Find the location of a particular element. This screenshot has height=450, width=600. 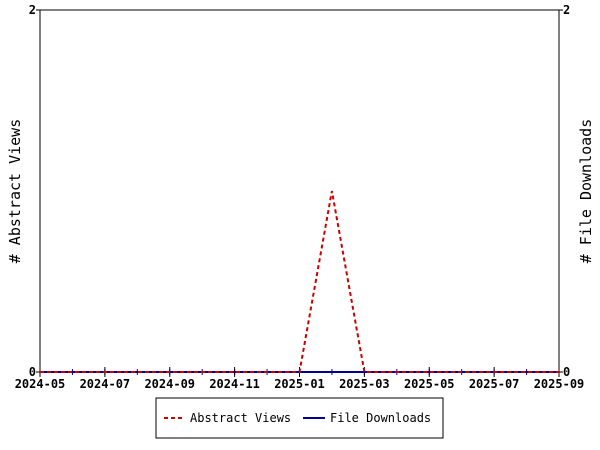

legend: Abstract Views File Downloads is located at coordinates (299, 418).